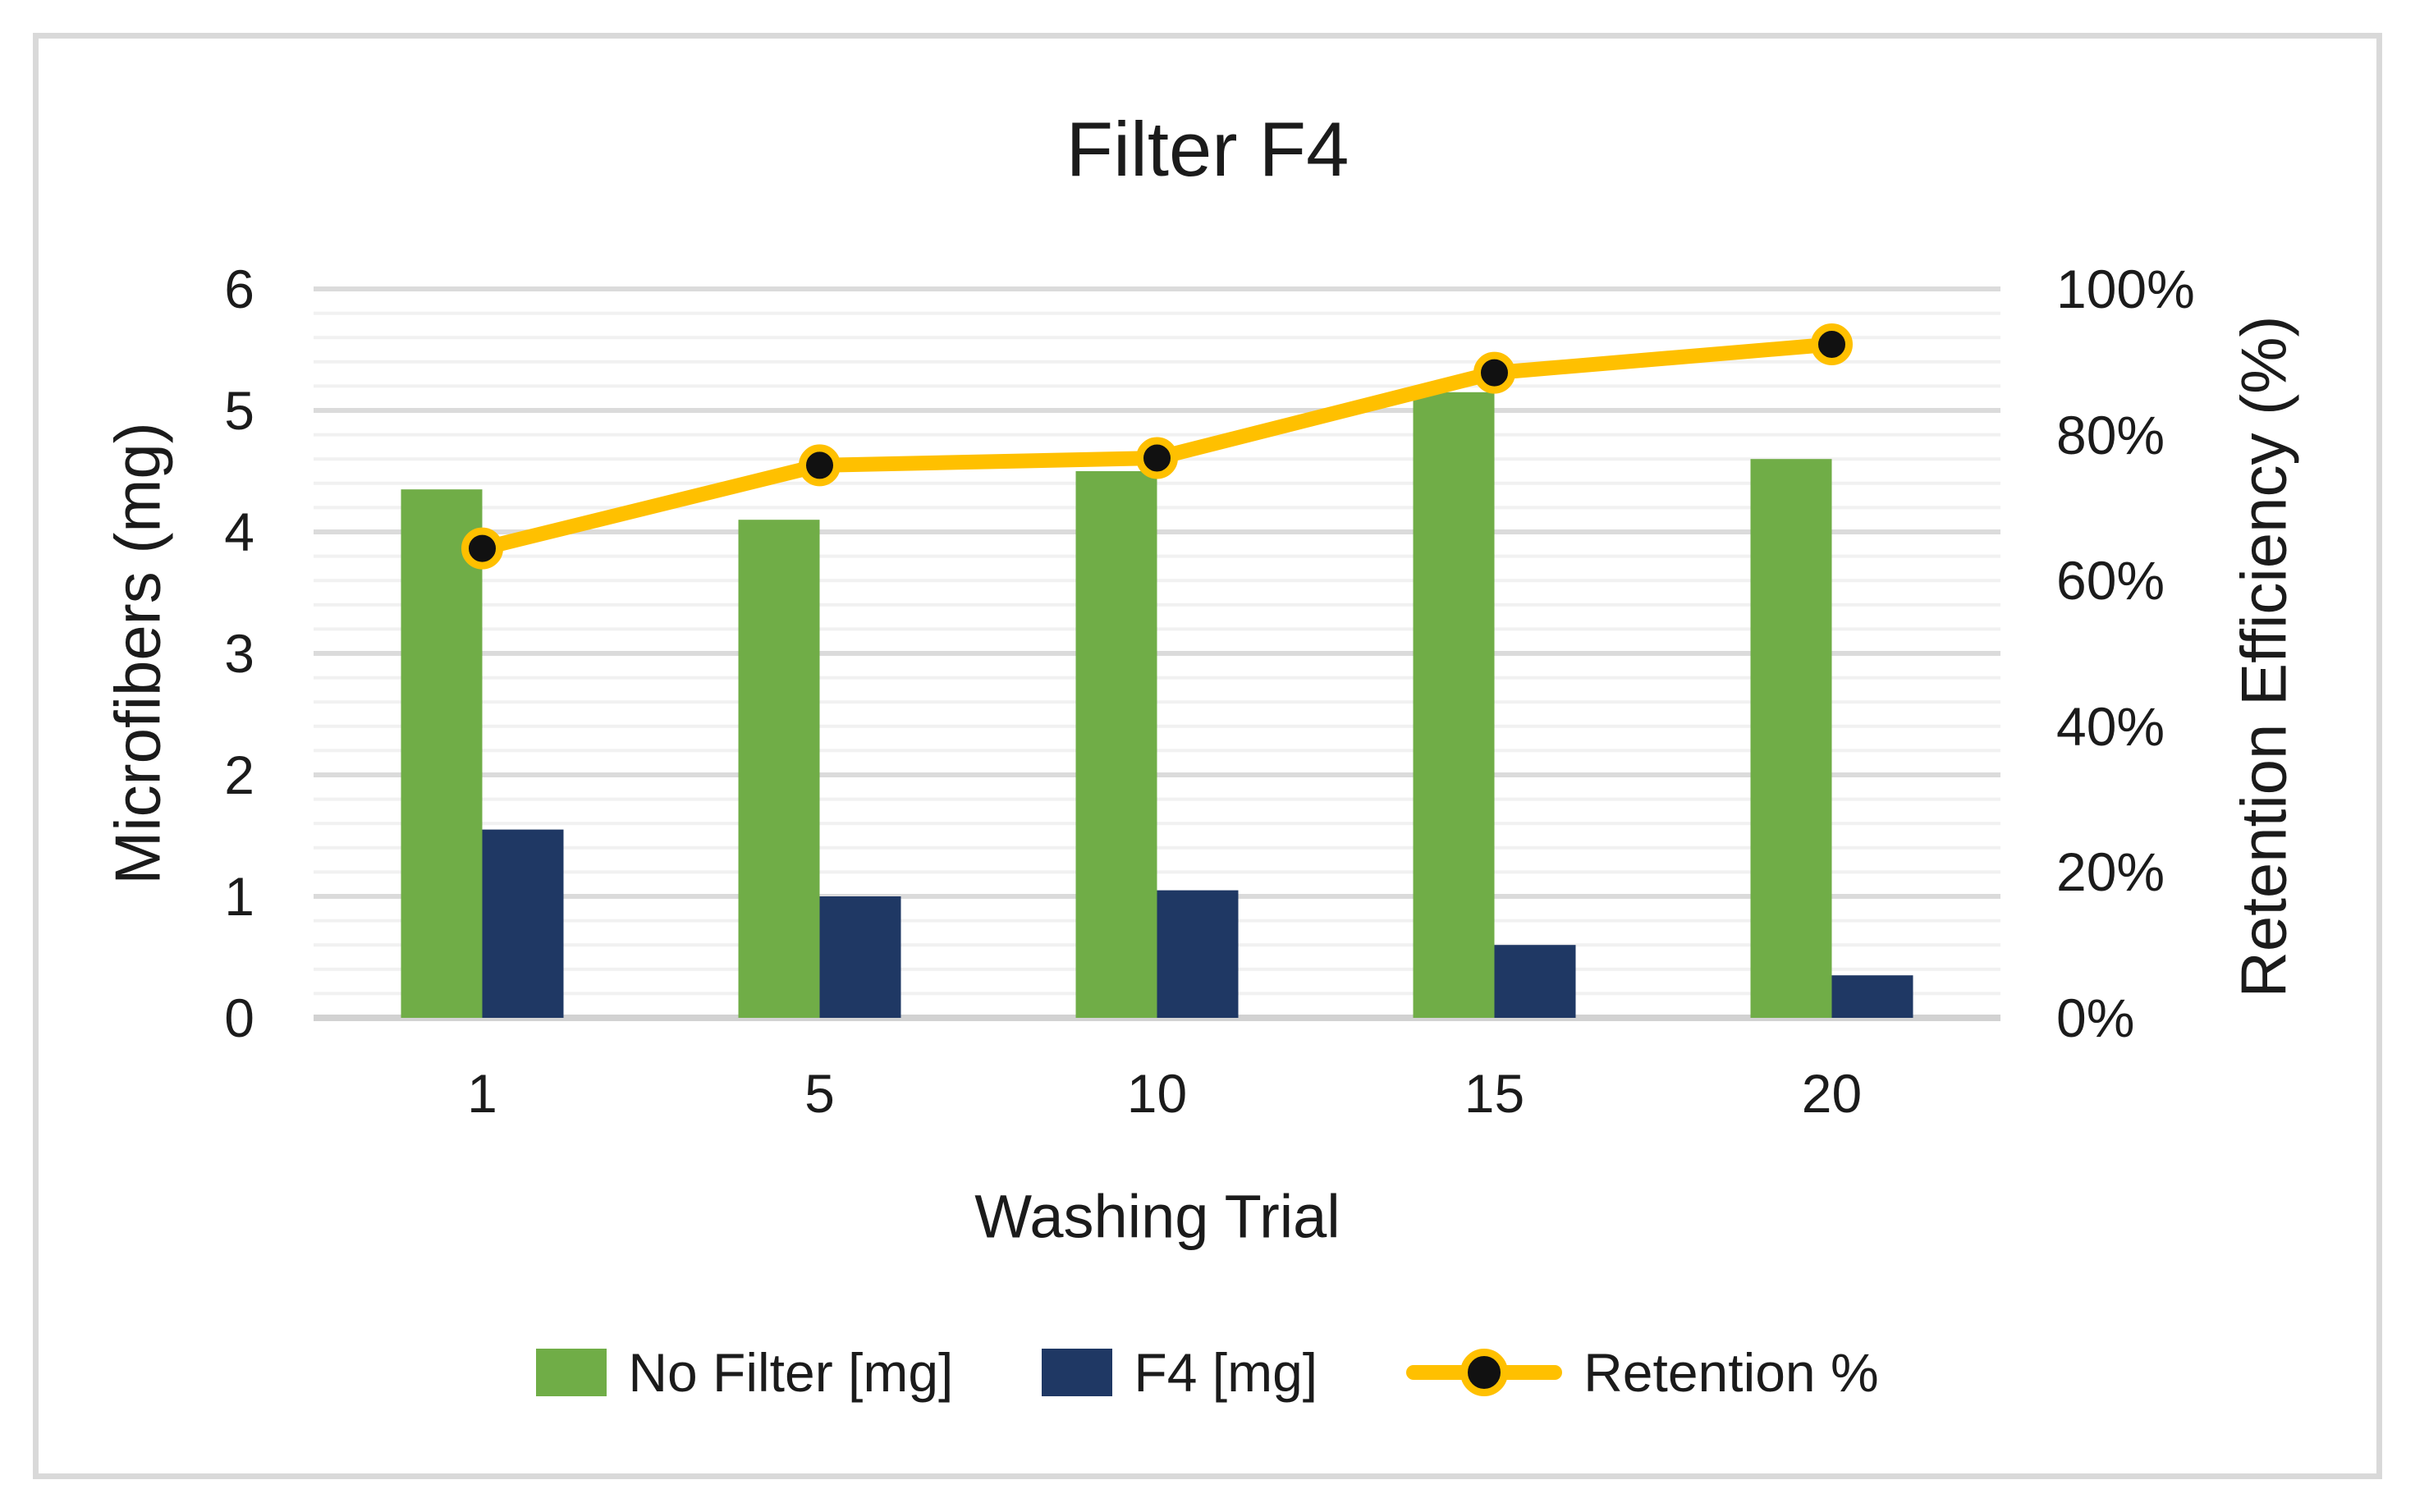  Describe the element at coordinates (239, 775) in the screenshot. I see `y-tick-left-2: 2` at that location.